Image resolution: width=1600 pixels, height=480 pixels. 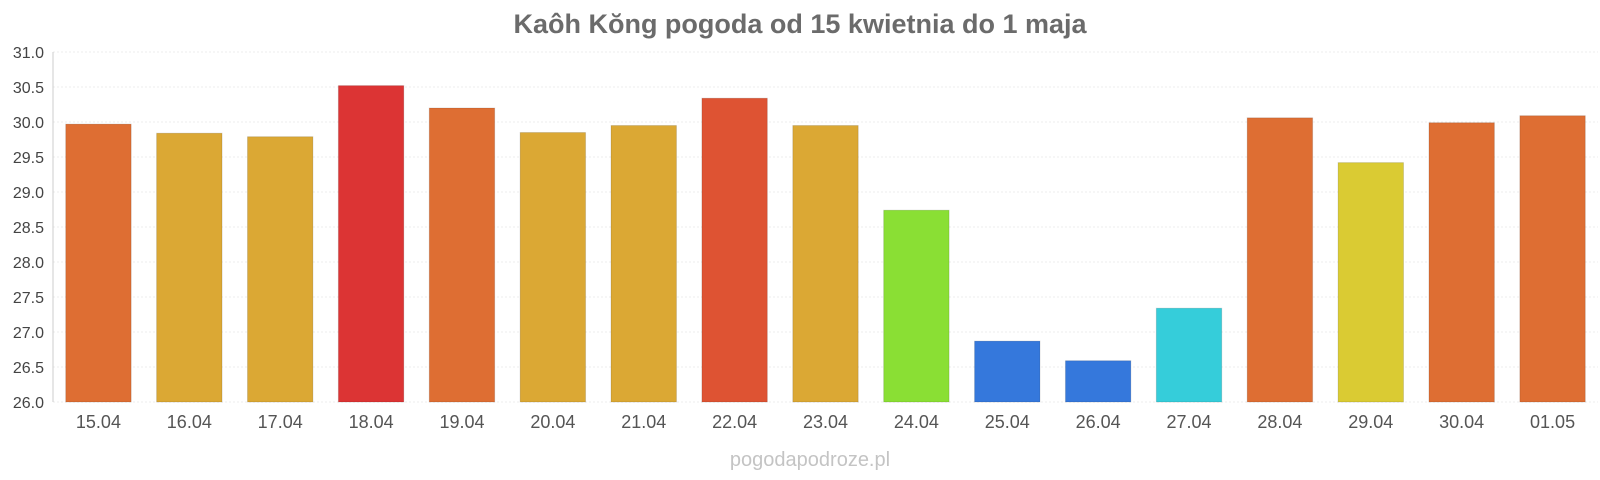 I want to click on x-tick-label: 18.04, so click(x=371, y=422).